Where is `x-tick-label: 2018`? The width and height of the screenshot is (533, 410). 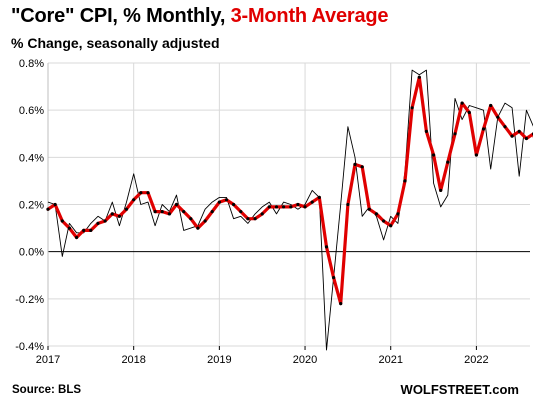
x-tick-label: 2018 is located at coordinates (133, 360).